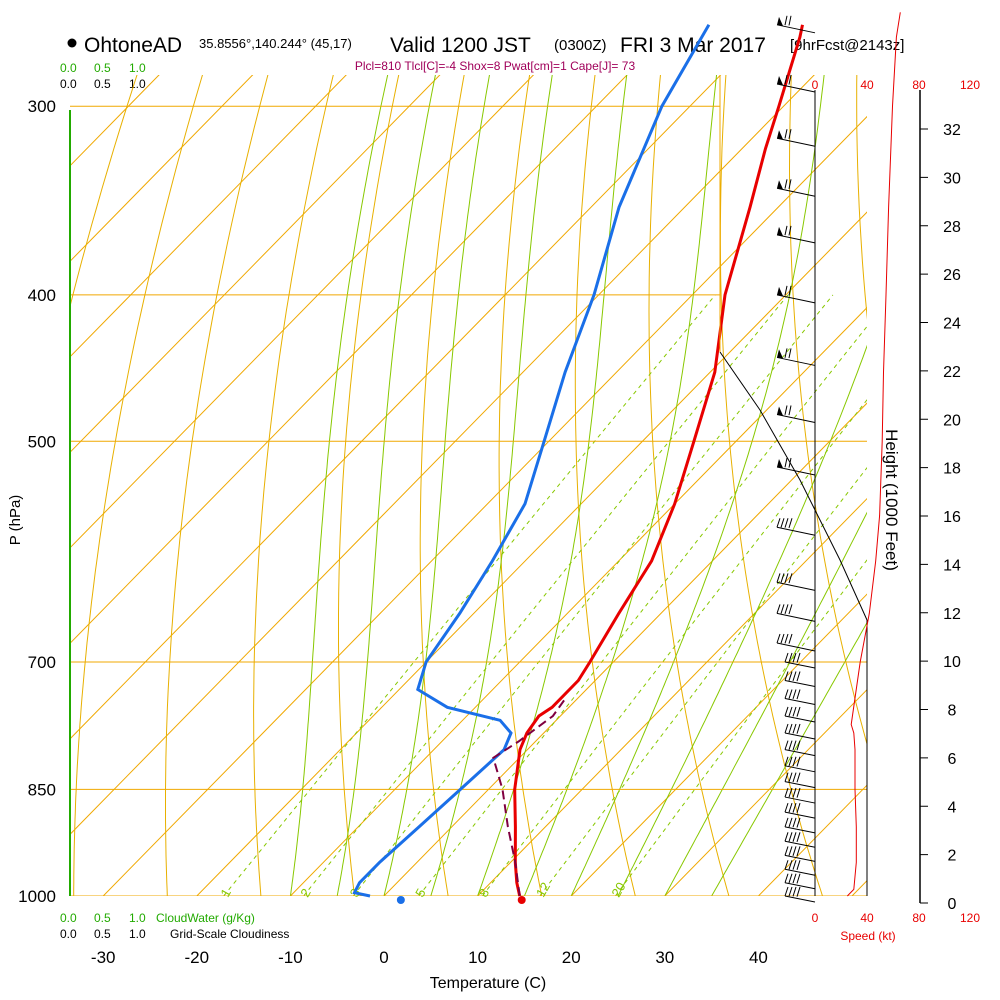 Image resolution: width=1000 pixels, height=1000 pixels. I want to click on temperature-tick--20: -20, so click(197, 957).